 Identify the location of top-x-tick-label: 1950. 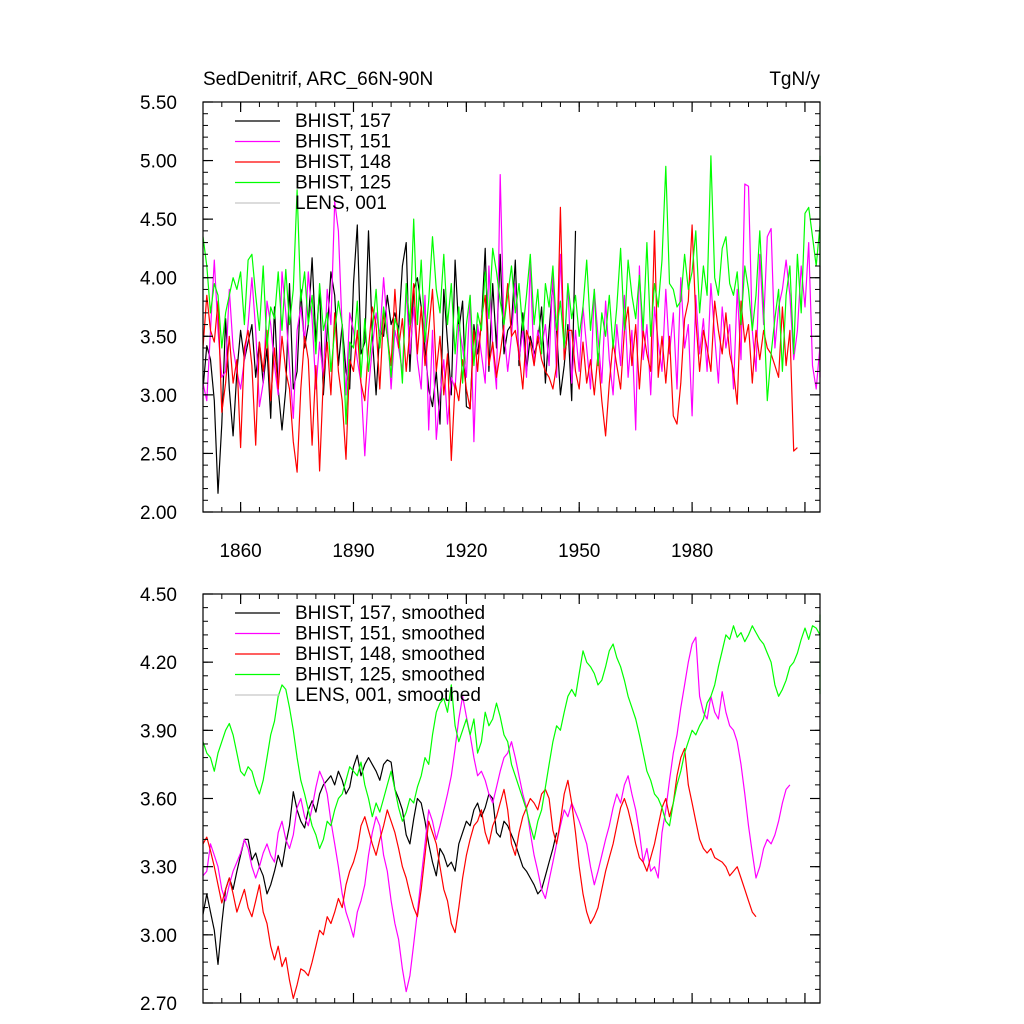
(579, 551).